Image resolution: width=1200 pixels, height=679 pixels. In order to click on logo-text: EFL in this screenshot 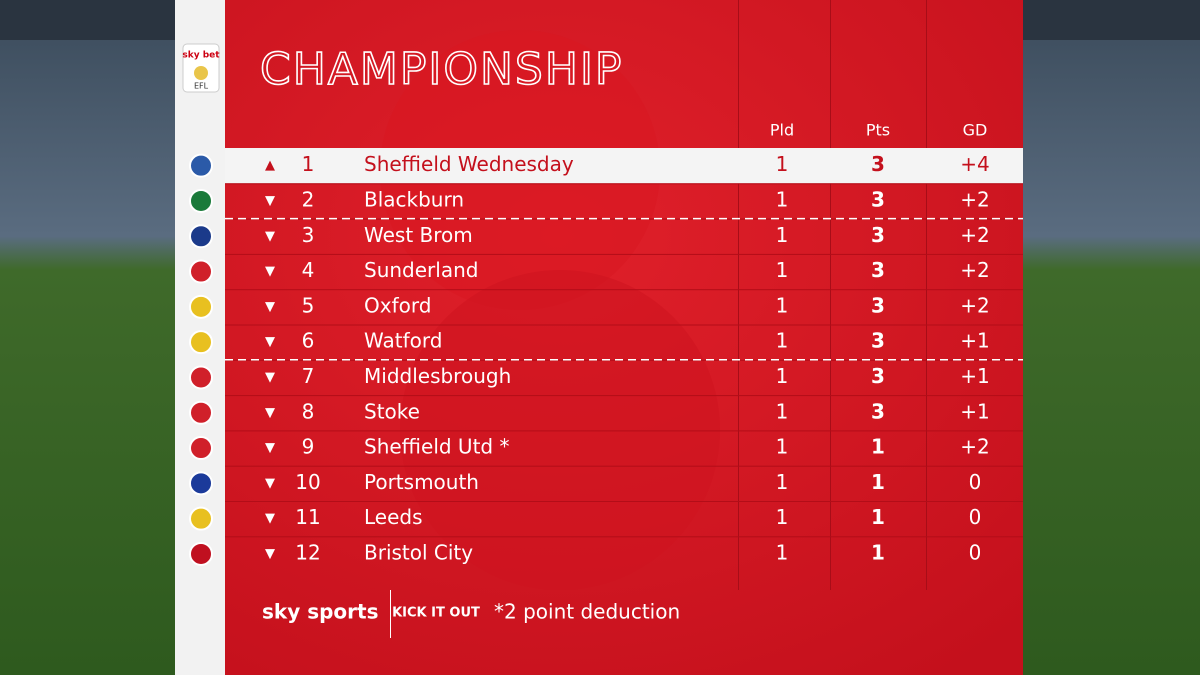, I will do `click(201, 86)`.